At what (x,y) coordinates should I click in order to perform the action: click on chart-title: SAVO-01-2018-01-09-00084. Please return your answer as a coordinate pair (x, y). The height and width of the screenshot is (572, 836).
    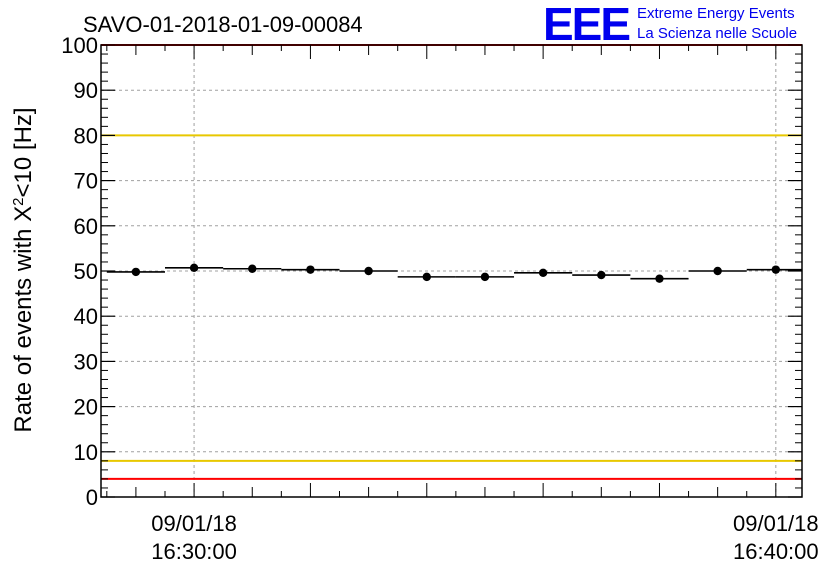
    Looking at the image, I should click on (223, 24).